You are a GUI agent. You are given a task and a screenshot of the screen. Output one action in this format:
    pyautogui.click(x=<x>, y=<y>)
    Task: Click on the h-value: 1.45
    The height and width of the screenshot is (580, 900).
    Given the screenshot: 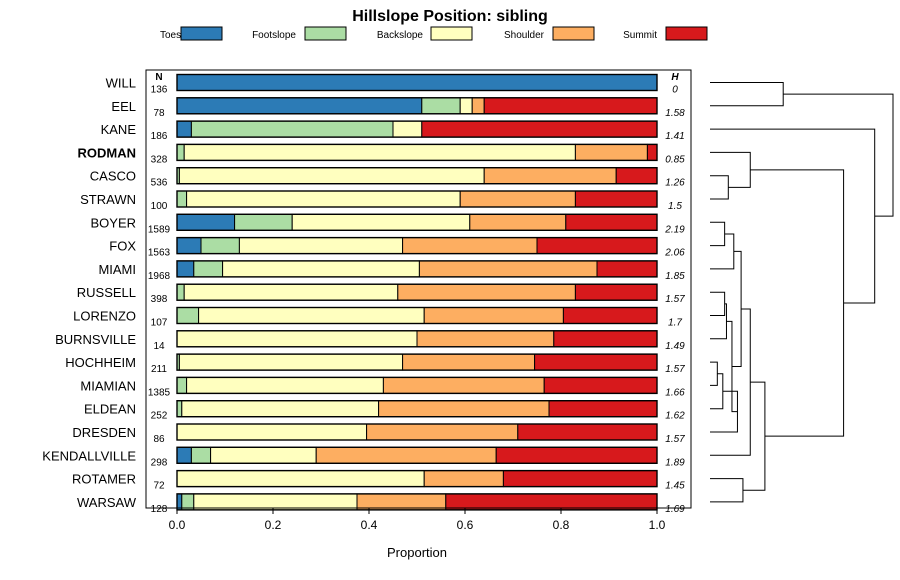 What is the action you would take?
    pyautogui.click(x=675, y=486)
    